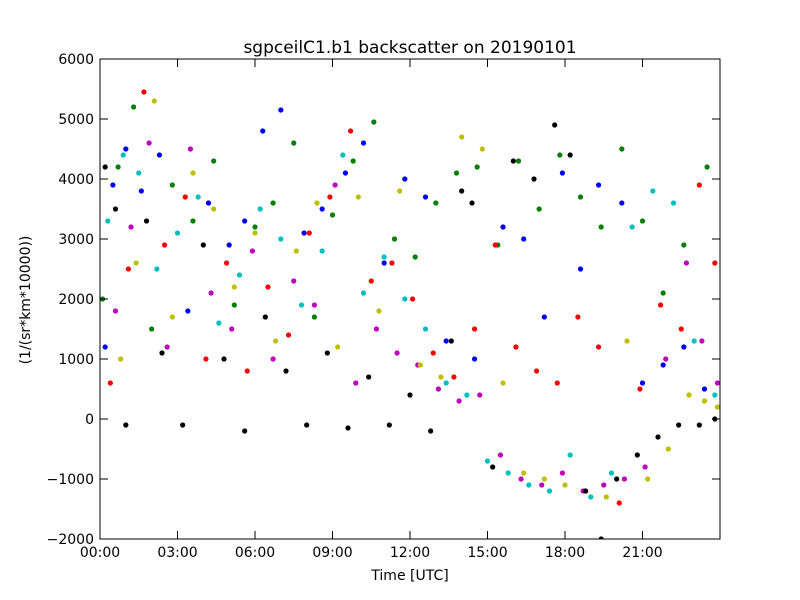  I want to click on x-tick-label: 15:00, so click(487, 553).